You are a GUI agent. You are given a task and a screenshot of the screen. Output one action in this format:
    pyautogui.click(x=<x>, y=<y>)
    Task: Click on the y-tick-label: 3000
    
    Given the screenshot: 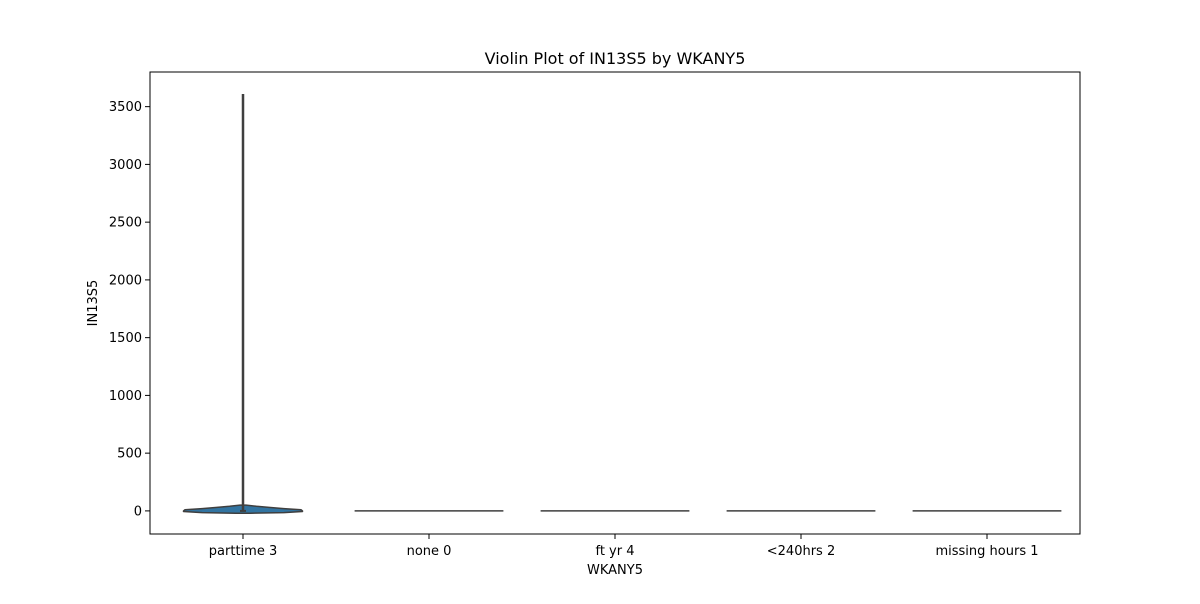 What is the action you would take?
    pyautogui.click(x=125, y=165)
    